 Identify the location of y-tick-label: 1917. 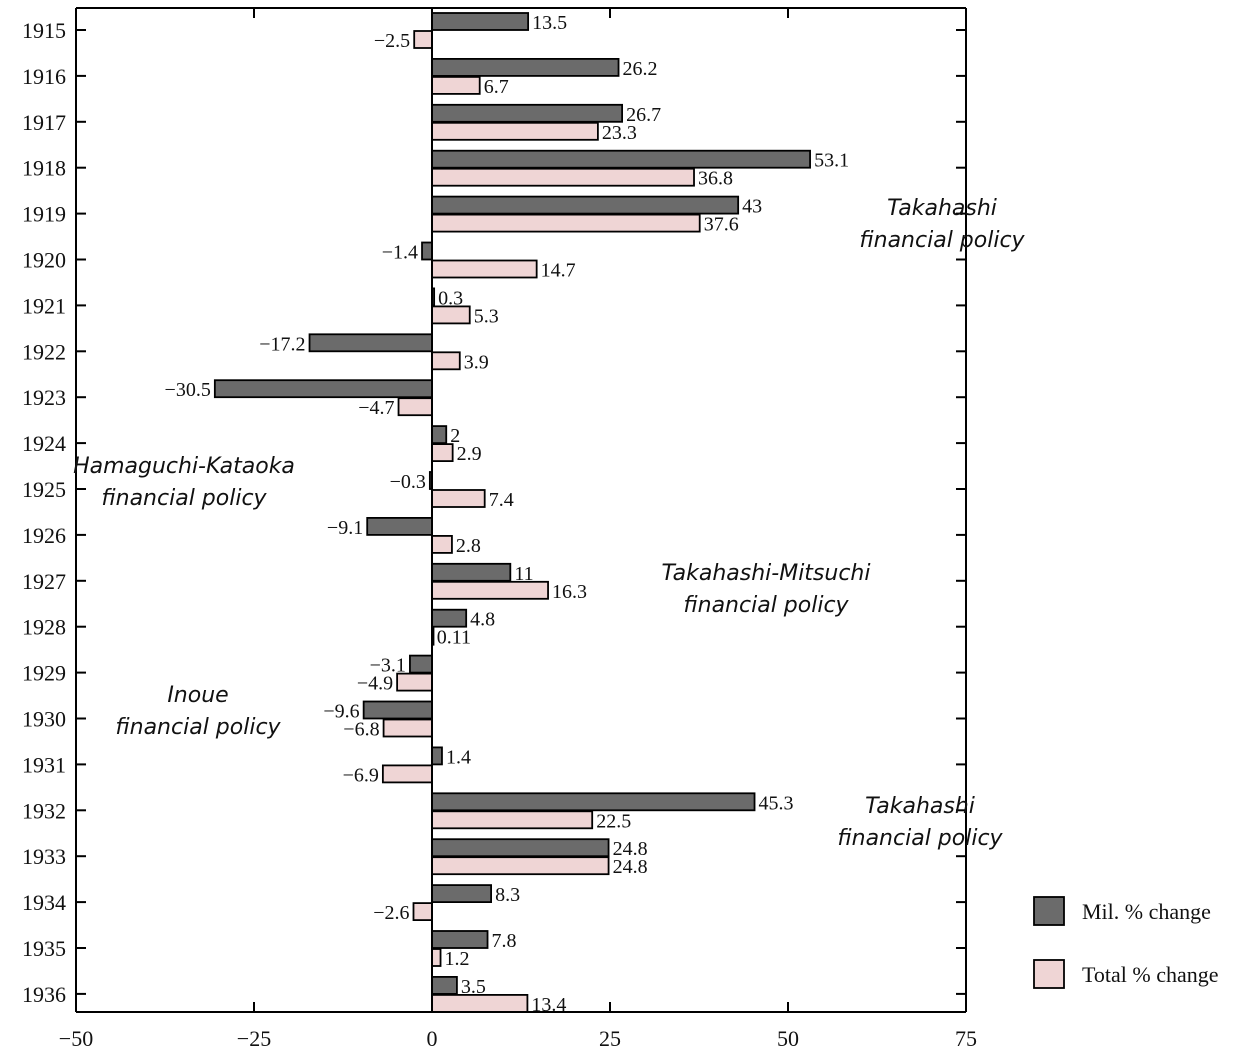
(44, 122).